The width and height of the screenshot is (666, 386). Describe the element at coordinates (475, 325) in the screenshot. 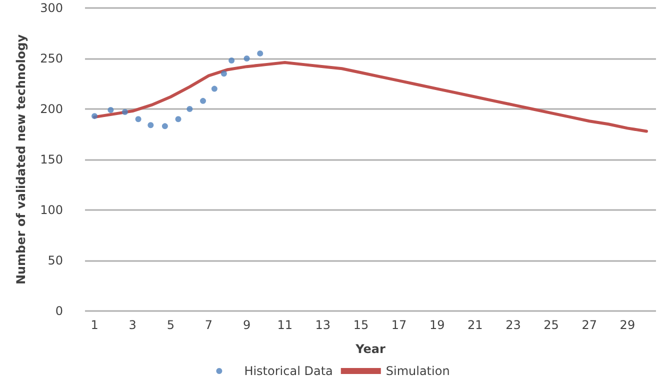

I see `x-tick-label: 21` at that location.